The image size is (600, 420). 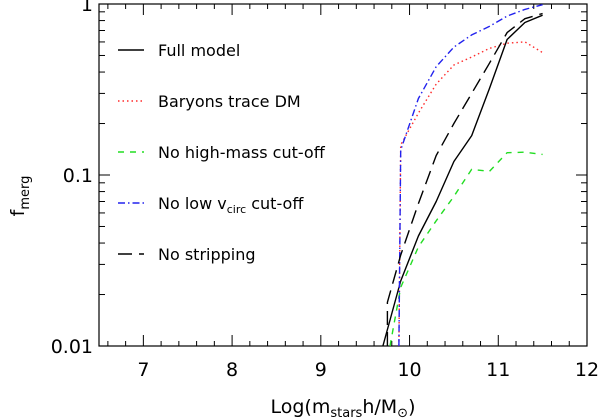 I want to click on x-tick-label: 12, so click(x=587, y=370).